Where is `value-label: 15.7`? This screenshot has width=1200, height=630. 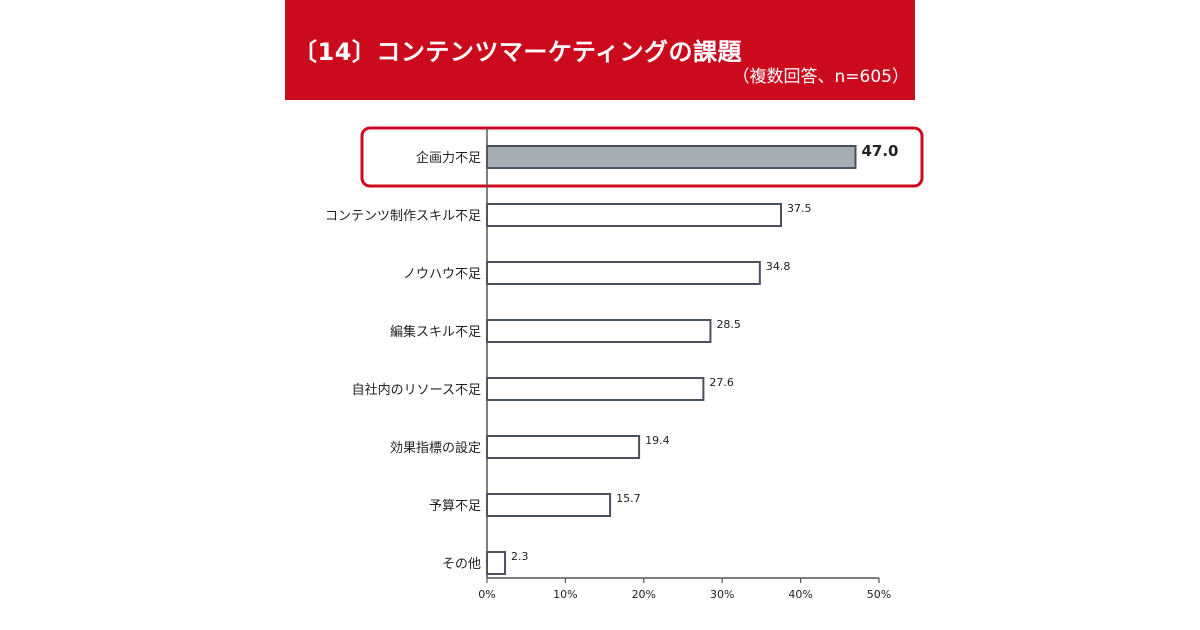 value-label: 15.7 is located at coordinates (628, 498).